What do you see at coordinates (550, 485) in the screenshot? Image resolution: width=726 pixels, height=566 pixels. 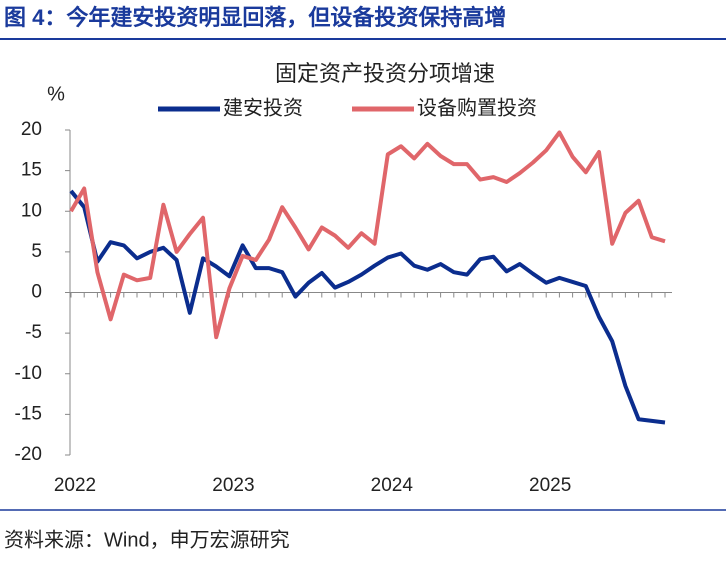 I see `x-tick-label: 2025` at bounding box center [550, 485].